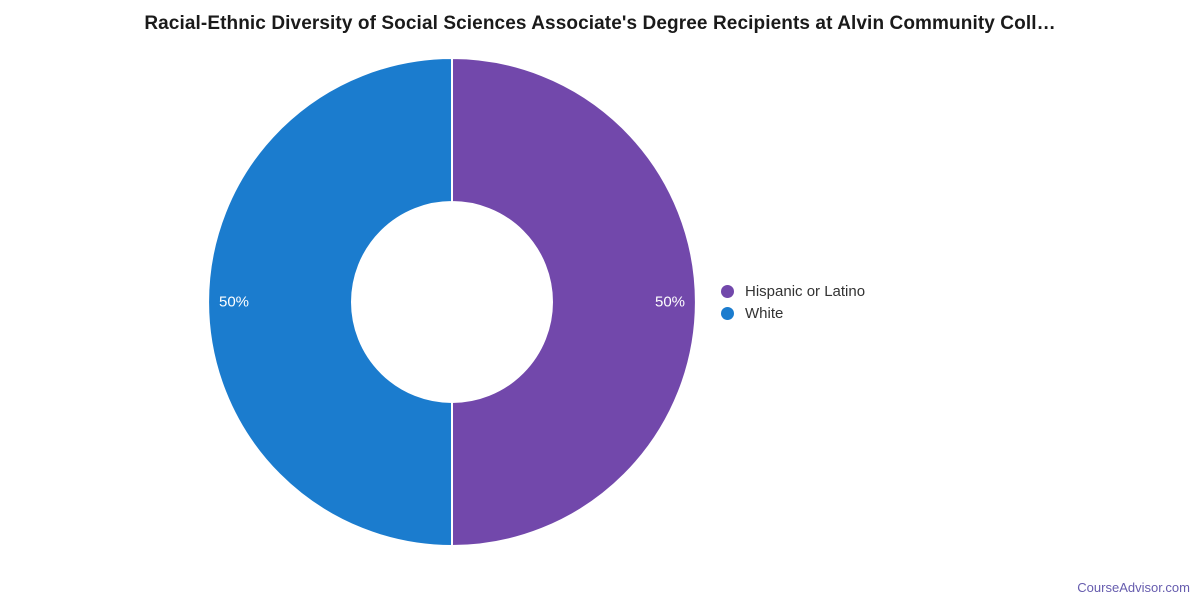 The image size is (1200, 600). What do you see at coordinates (805, 291) in the screenshot?
I see `legend-label: Hispanic or Latino` at bounding box center [805, 291].